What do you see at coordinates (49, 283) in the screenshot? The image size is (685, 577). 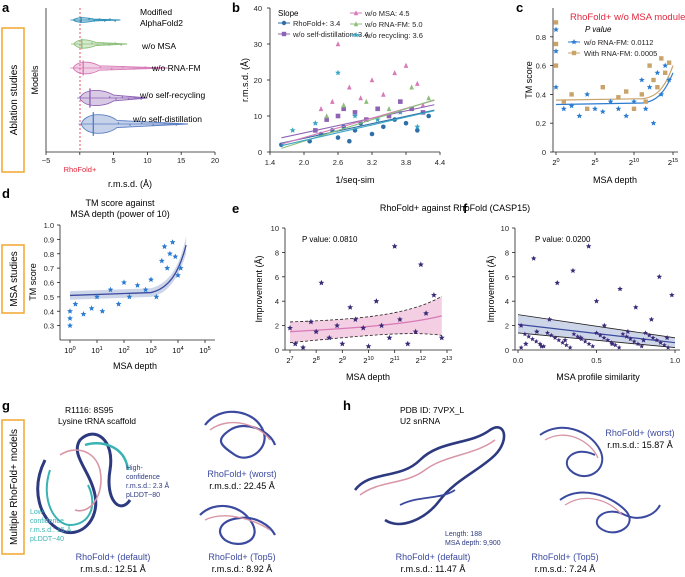 I see `d-ytick-label: 0.6` at bounding box center [49, 283].